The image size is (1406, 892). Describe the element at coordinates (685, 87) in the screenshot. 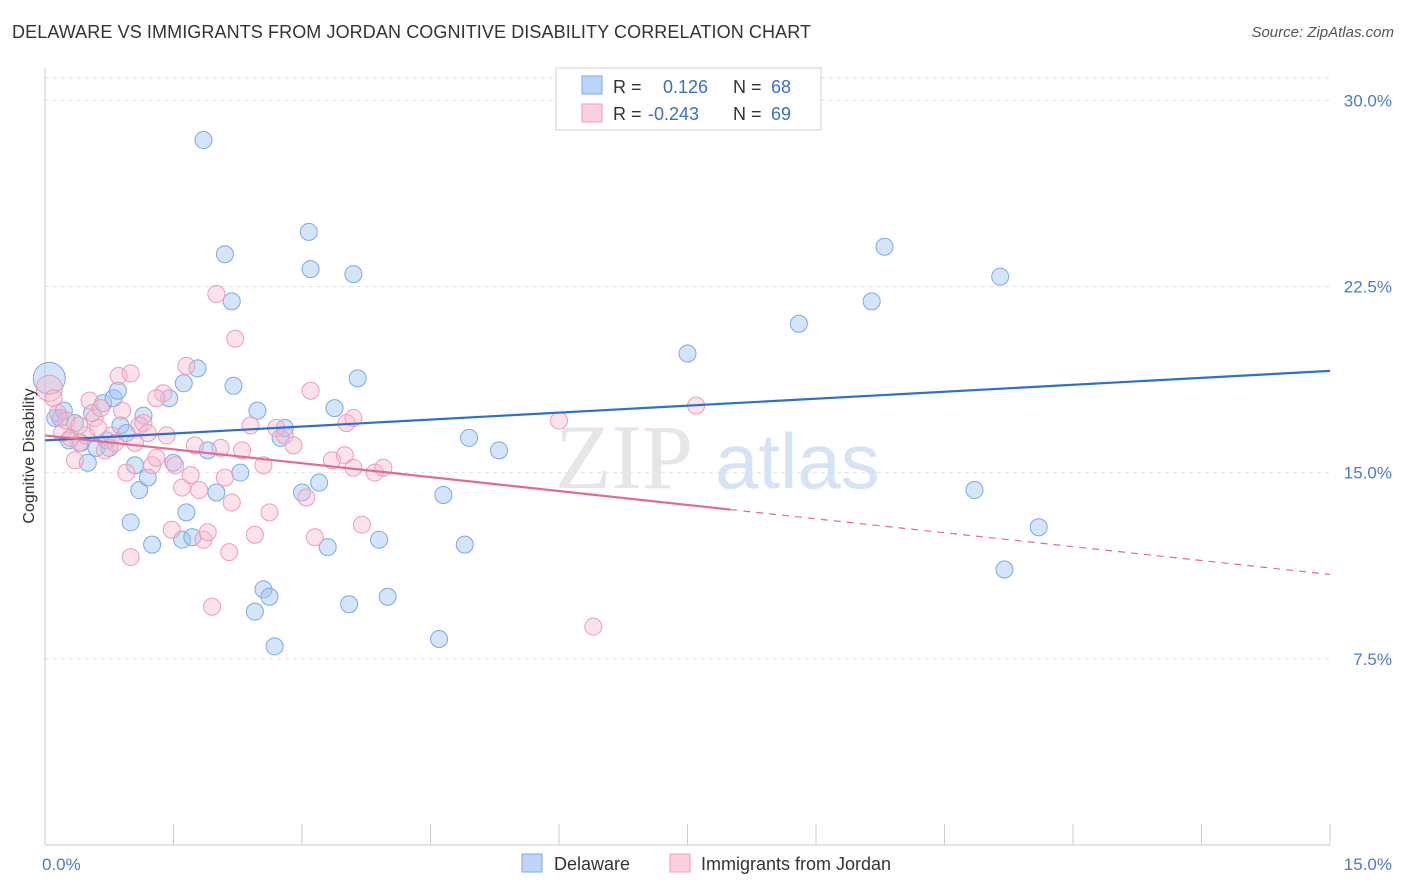

I see `legend-r-value-delaware: 0.126` at that location.